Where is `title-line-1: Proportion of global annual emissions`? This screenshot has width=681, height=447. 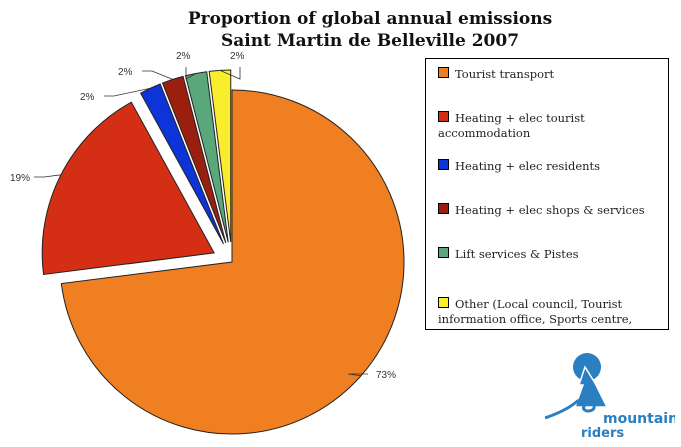
title-line-1: Proportion of global annual emissions is located at coordinates (370, 19).